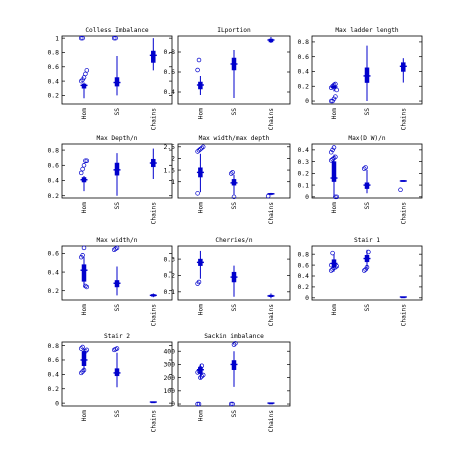  What do you see at coordinates (110, 179) in the screenshot?
I see `panel-4: Max Depth/n 0.2 0.4 0.6 0.8 Hom SS Chains` at bounding box center [110, 179].